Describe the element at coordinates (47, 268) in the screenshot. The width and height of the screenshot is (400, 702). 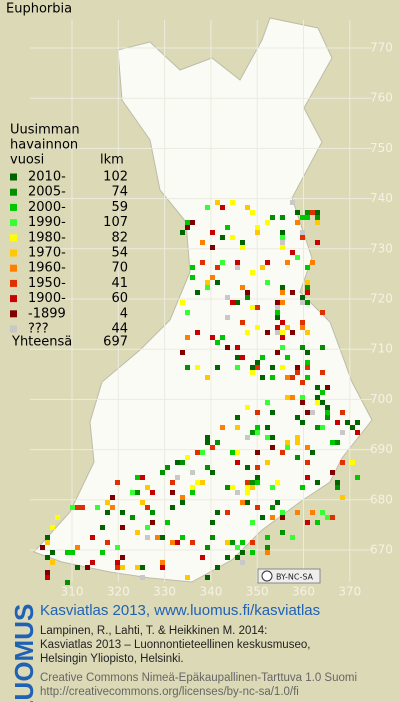
I see `legend-label: 1960-` at that location.